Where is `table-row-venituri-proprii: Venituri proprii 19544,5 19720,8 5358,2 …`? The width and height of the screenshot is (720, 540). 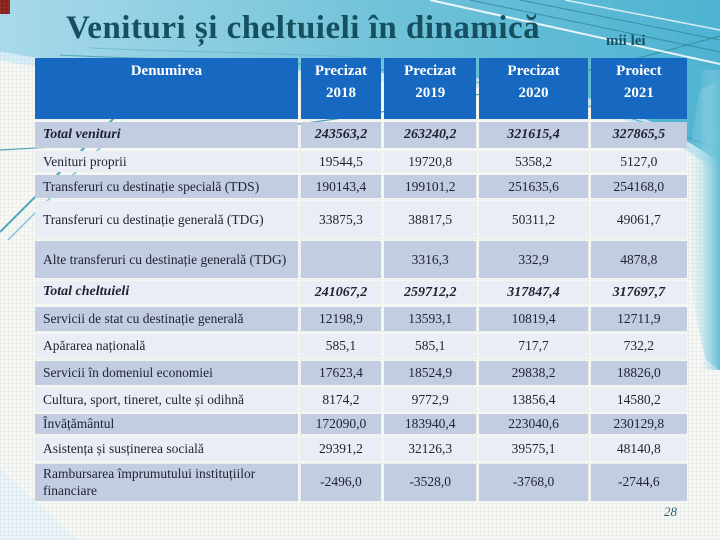 table-row-venituri-proprii: Venituri proprii 19544,5 19720,8 5358,2 … is located at coordinates (361, 161).